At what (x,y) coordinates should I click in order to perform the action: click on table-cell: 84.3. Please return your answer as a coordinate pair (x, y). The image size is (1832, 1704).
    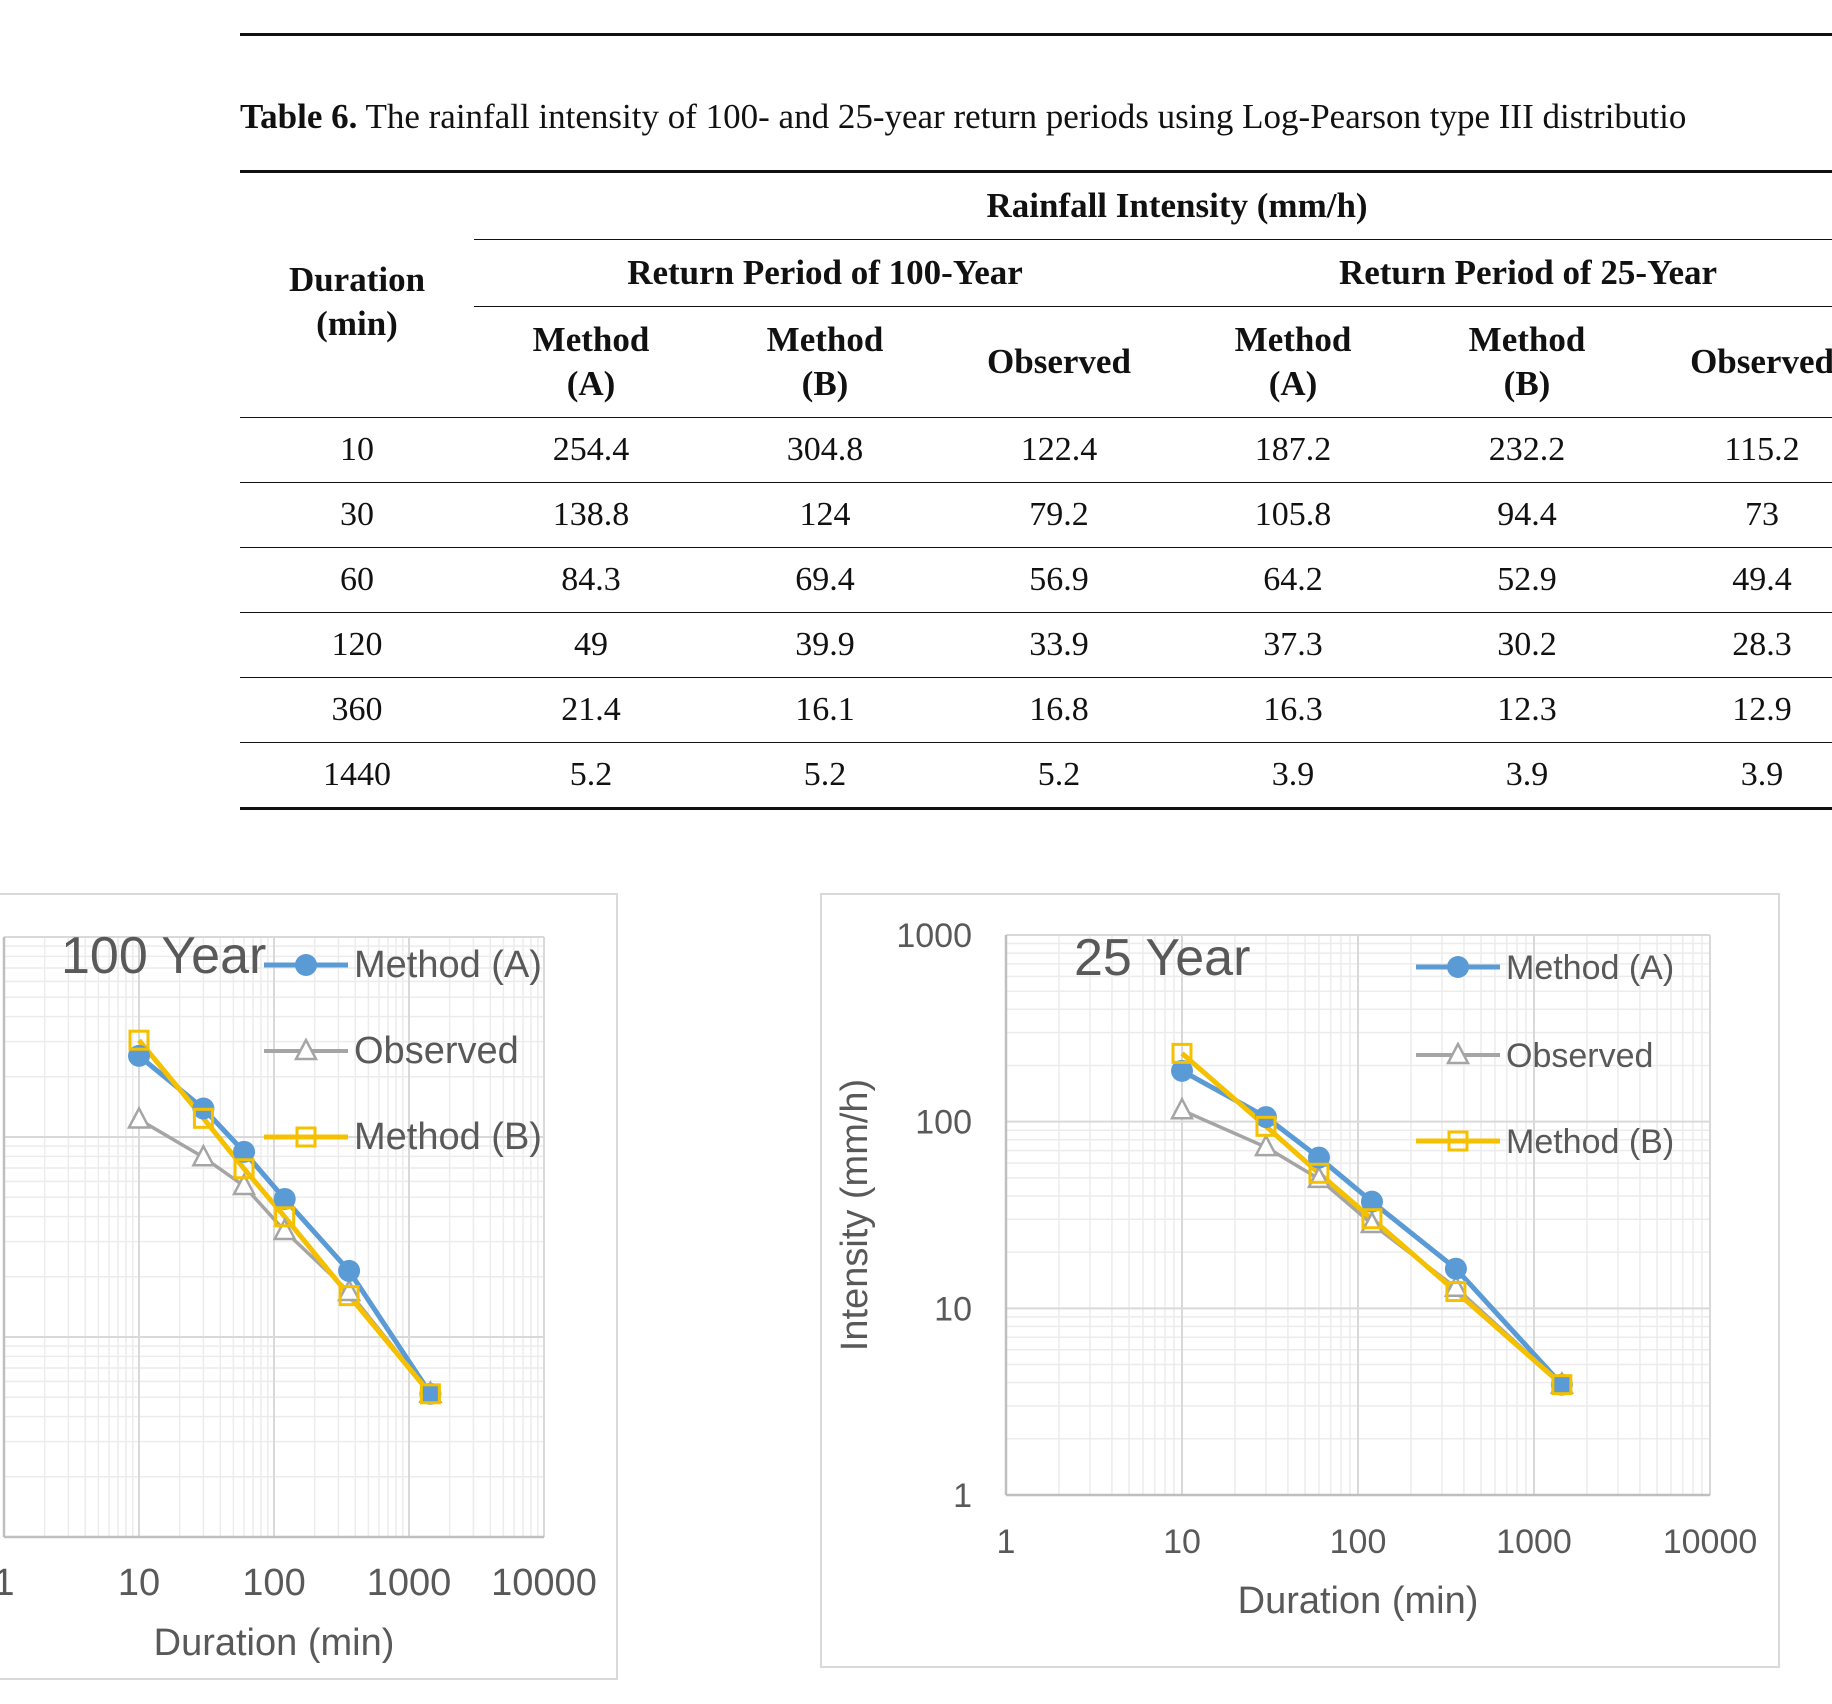
    Looking at the image, I should click on (591, 580).